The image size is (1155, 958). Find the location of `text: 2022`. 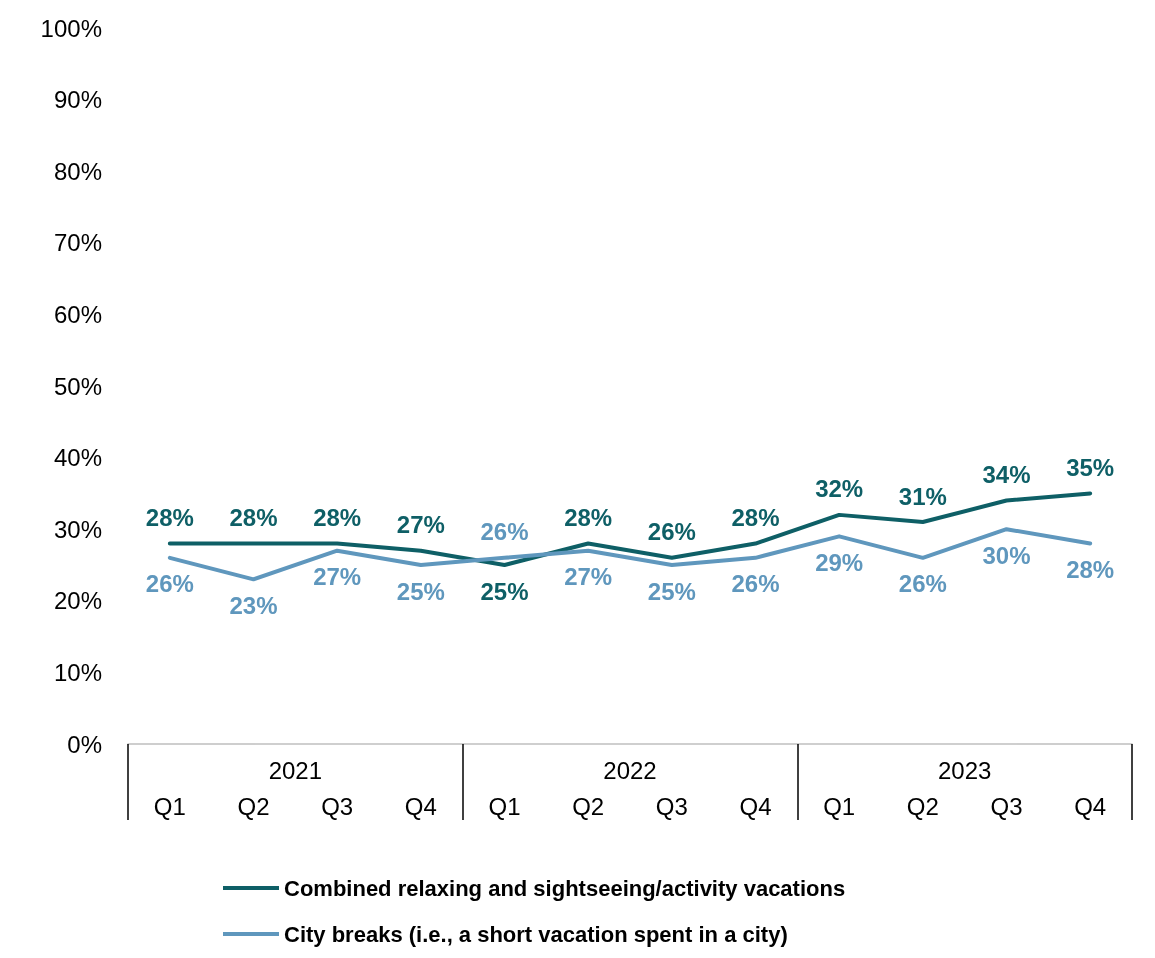

text: 2022 is located at coordinates (630, 770).